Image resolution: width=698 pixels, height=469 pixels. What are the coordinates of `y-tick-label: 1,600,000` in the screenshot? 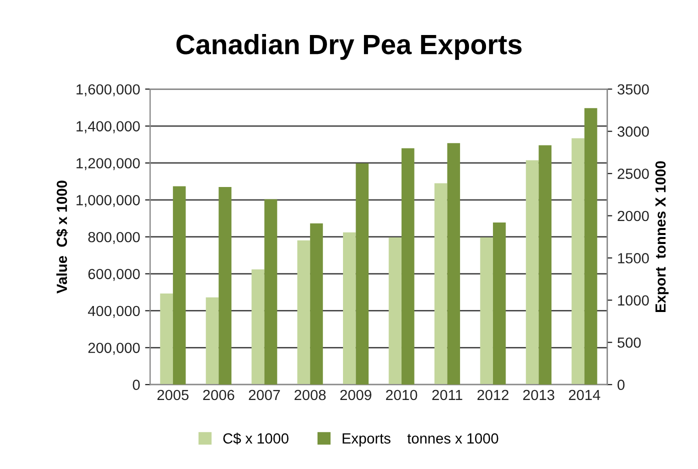 It's located at (108, 90).